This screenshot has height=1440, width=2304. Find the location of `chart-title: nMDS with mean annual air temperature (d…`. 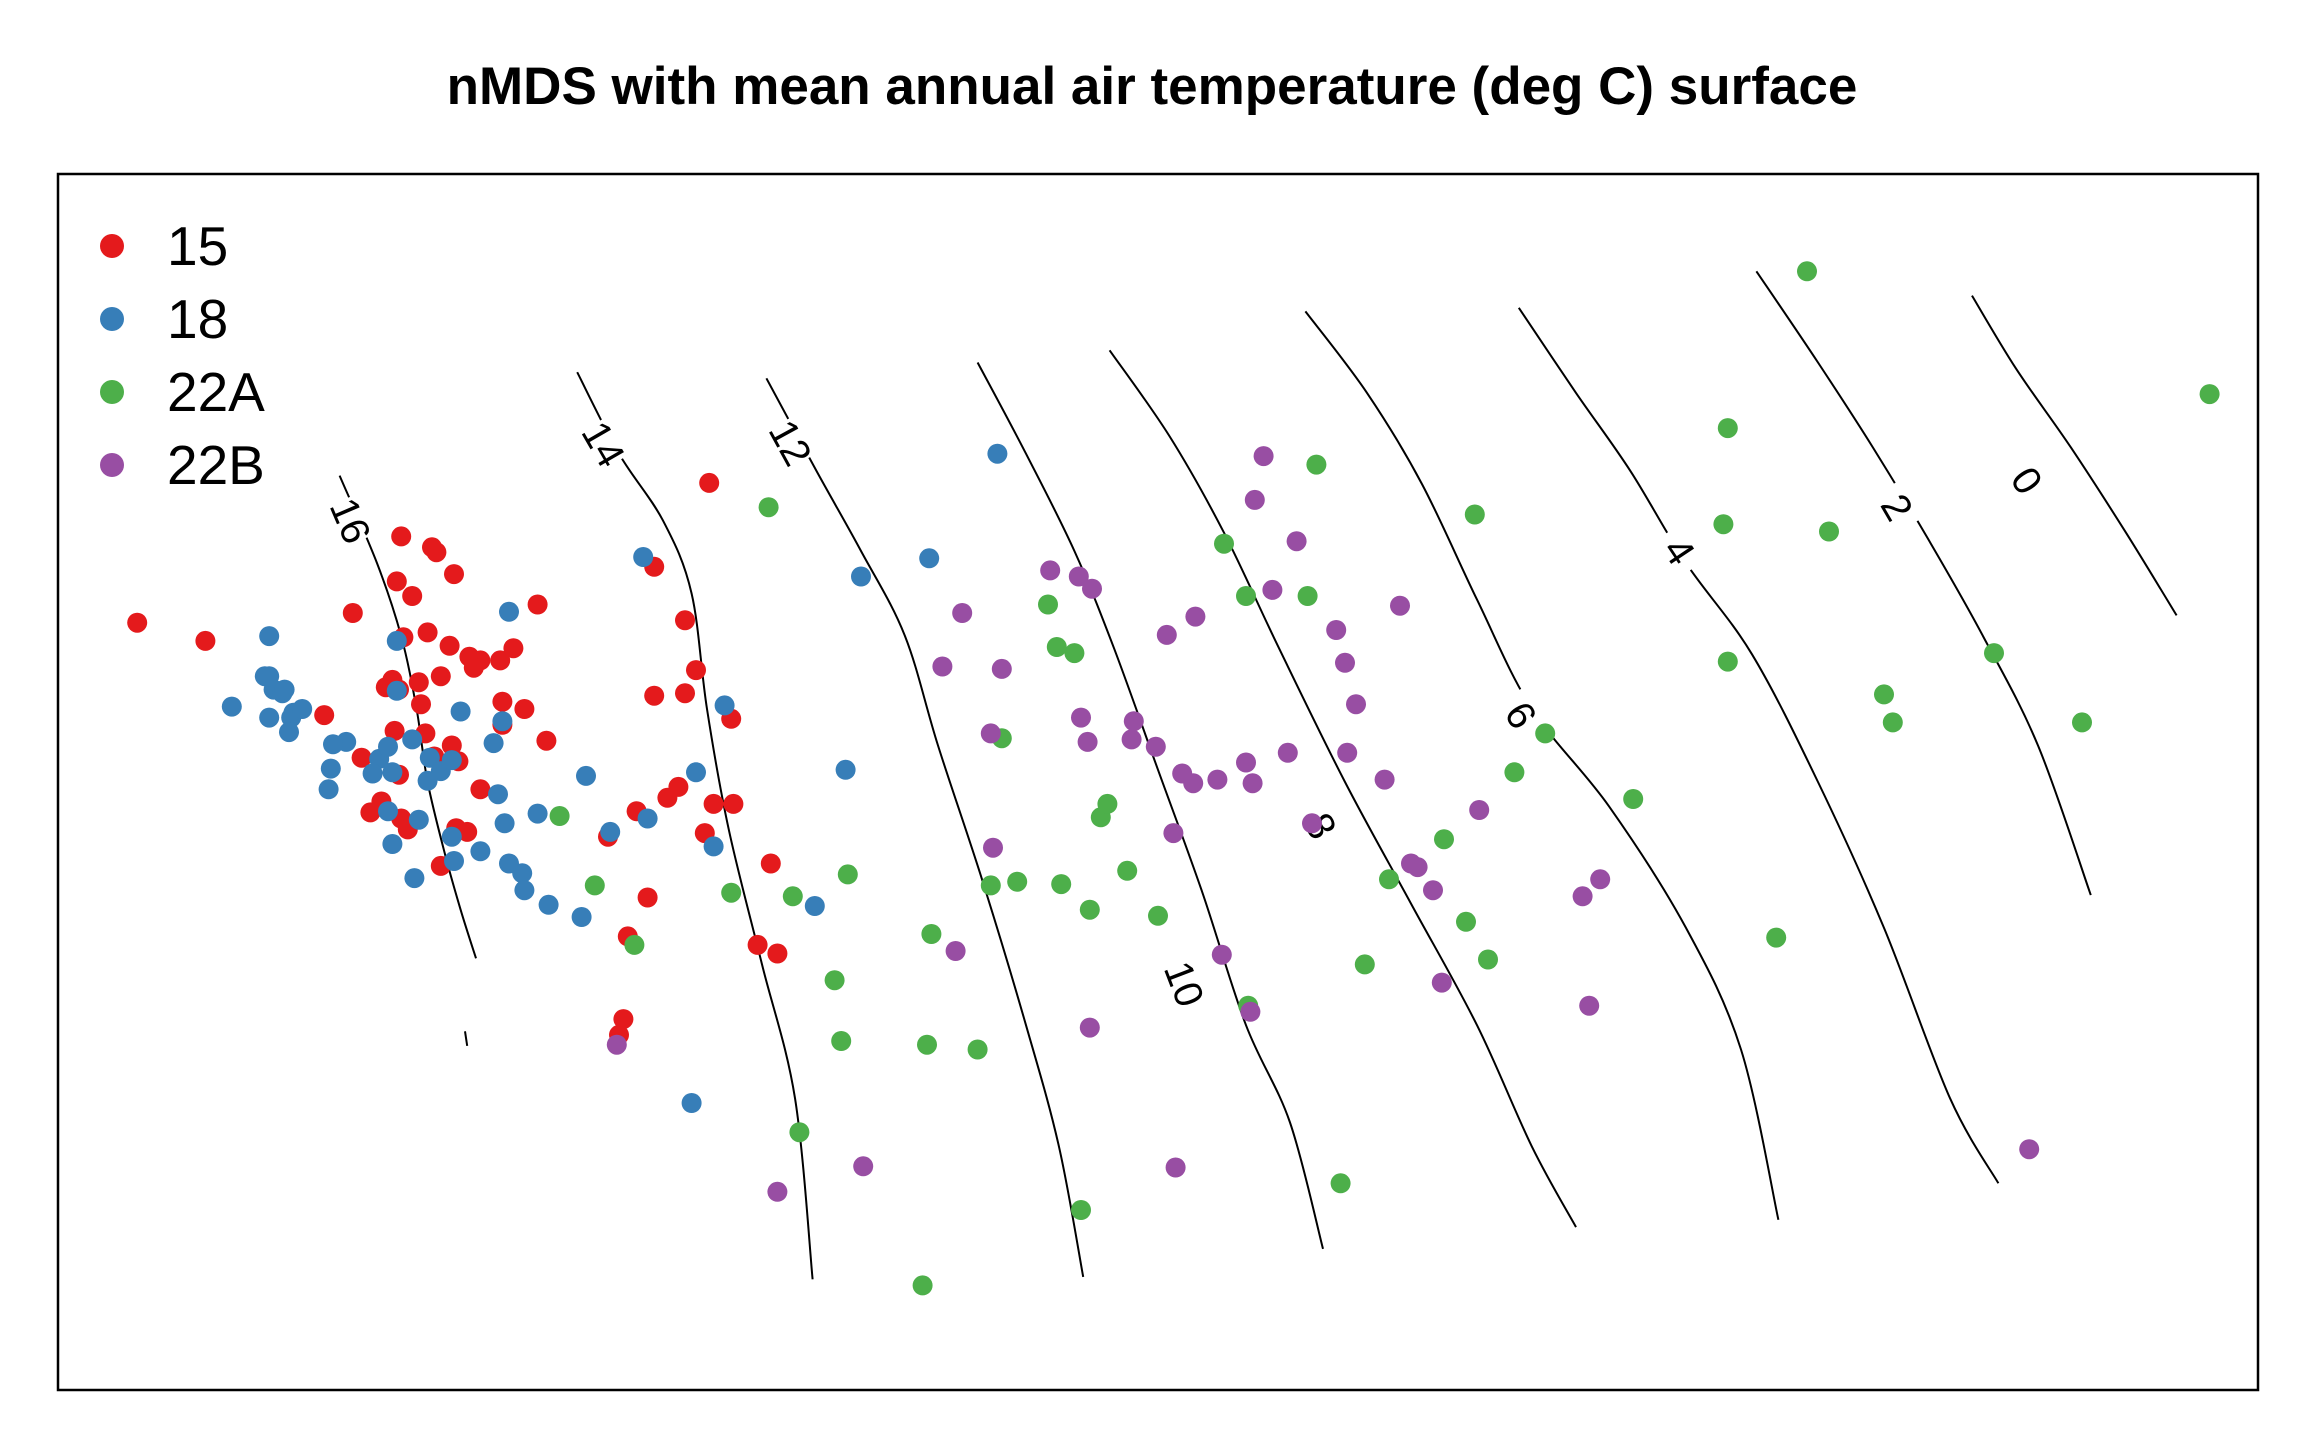

chart-title: nMDS with mean annual air temperature (d… is located at coordinates (1152, 86).